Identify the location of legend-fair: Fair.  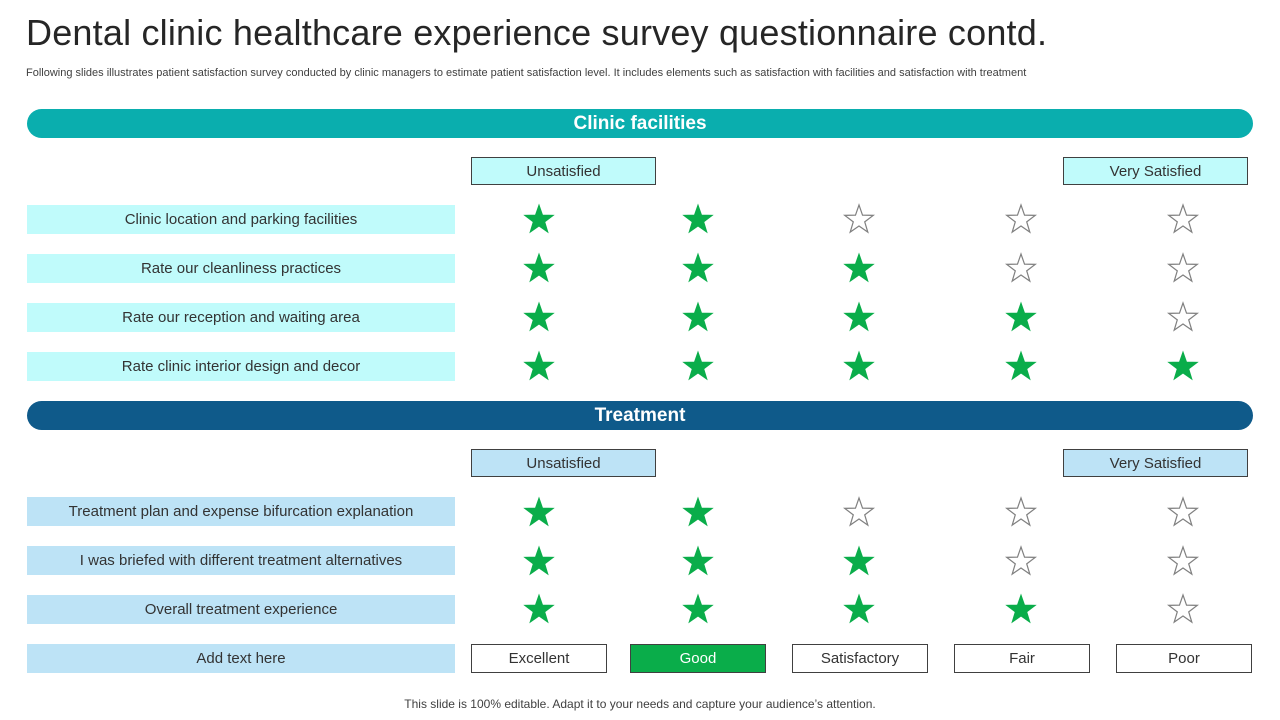
(1022, 658).